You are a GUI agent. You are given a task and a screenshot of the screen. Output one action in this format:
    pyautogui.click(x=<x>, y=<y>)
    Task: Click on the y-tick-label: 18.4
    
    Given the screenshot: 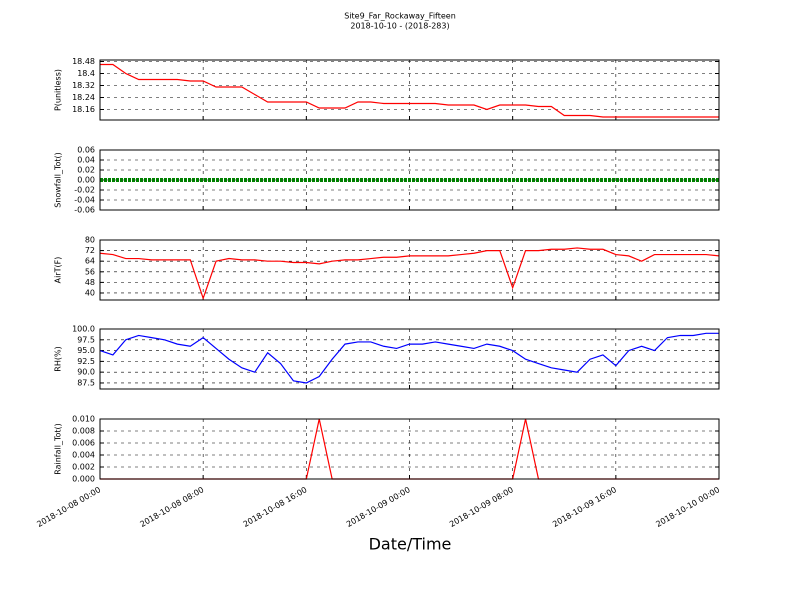 What is the action you would take?
    pyautogui.click(x=86, y=73)
    